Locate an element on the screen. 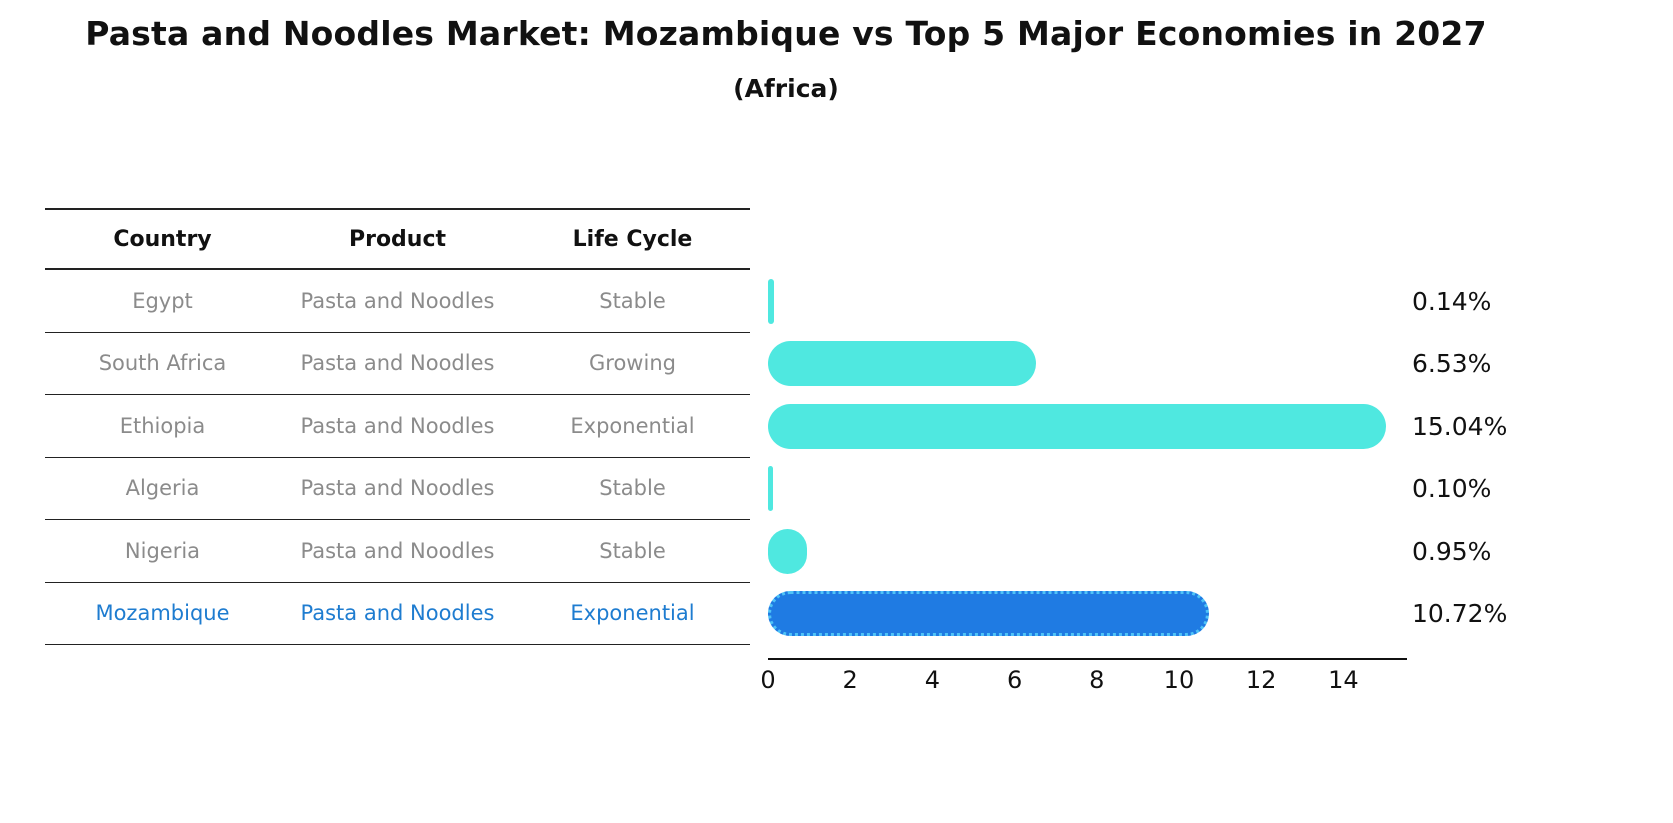 The image size is (1673, 823). table-row: Nigeria Pasta and Noodles Stable is located at coordinates (397, 551).